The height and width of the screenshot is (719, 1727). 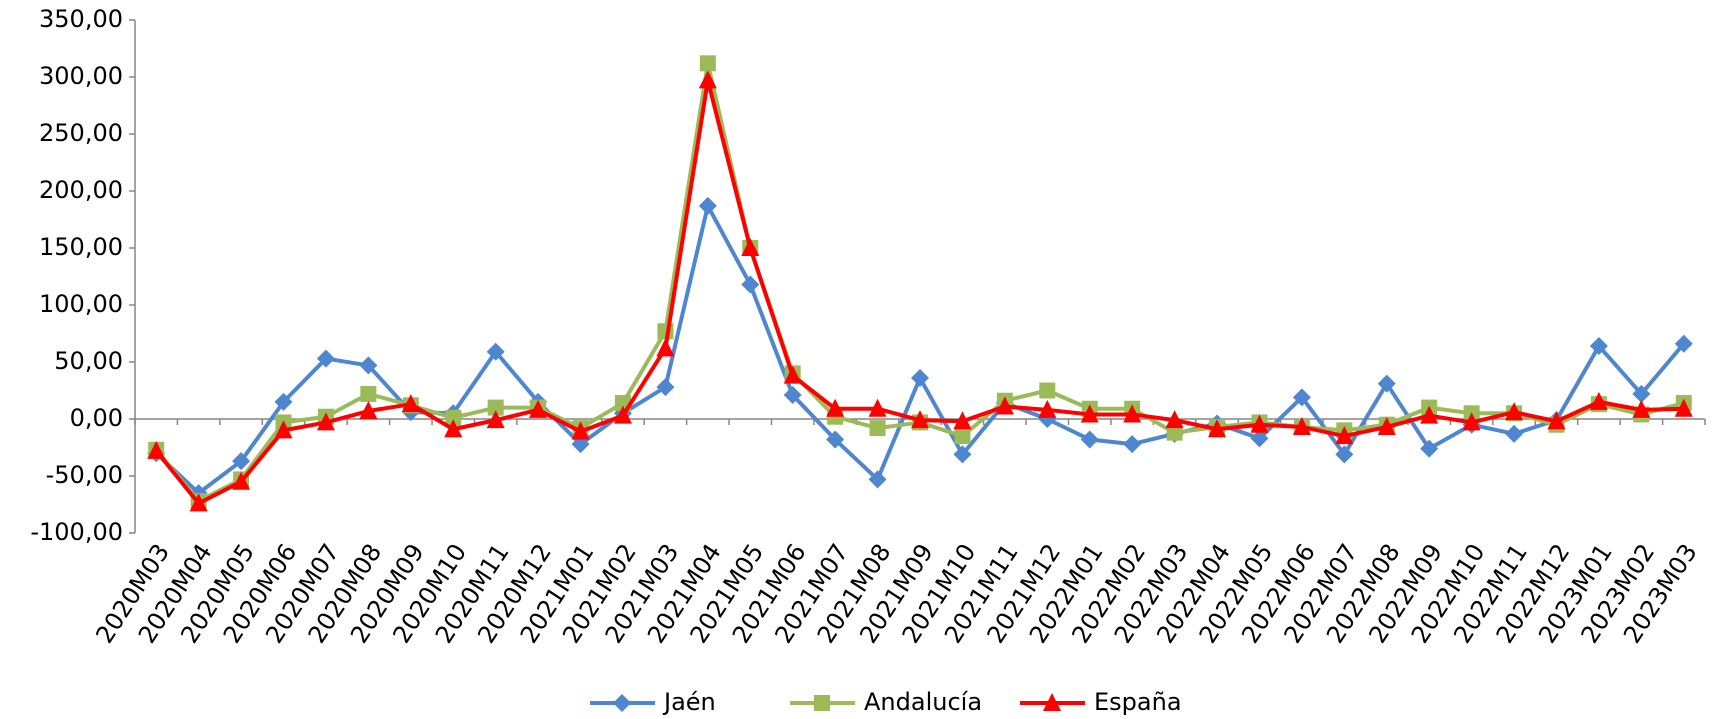 What do you see at coordinates (84, 475) in the screenshot?
I see `y-tick-label: -50,00` at bounding box center [84, 475].